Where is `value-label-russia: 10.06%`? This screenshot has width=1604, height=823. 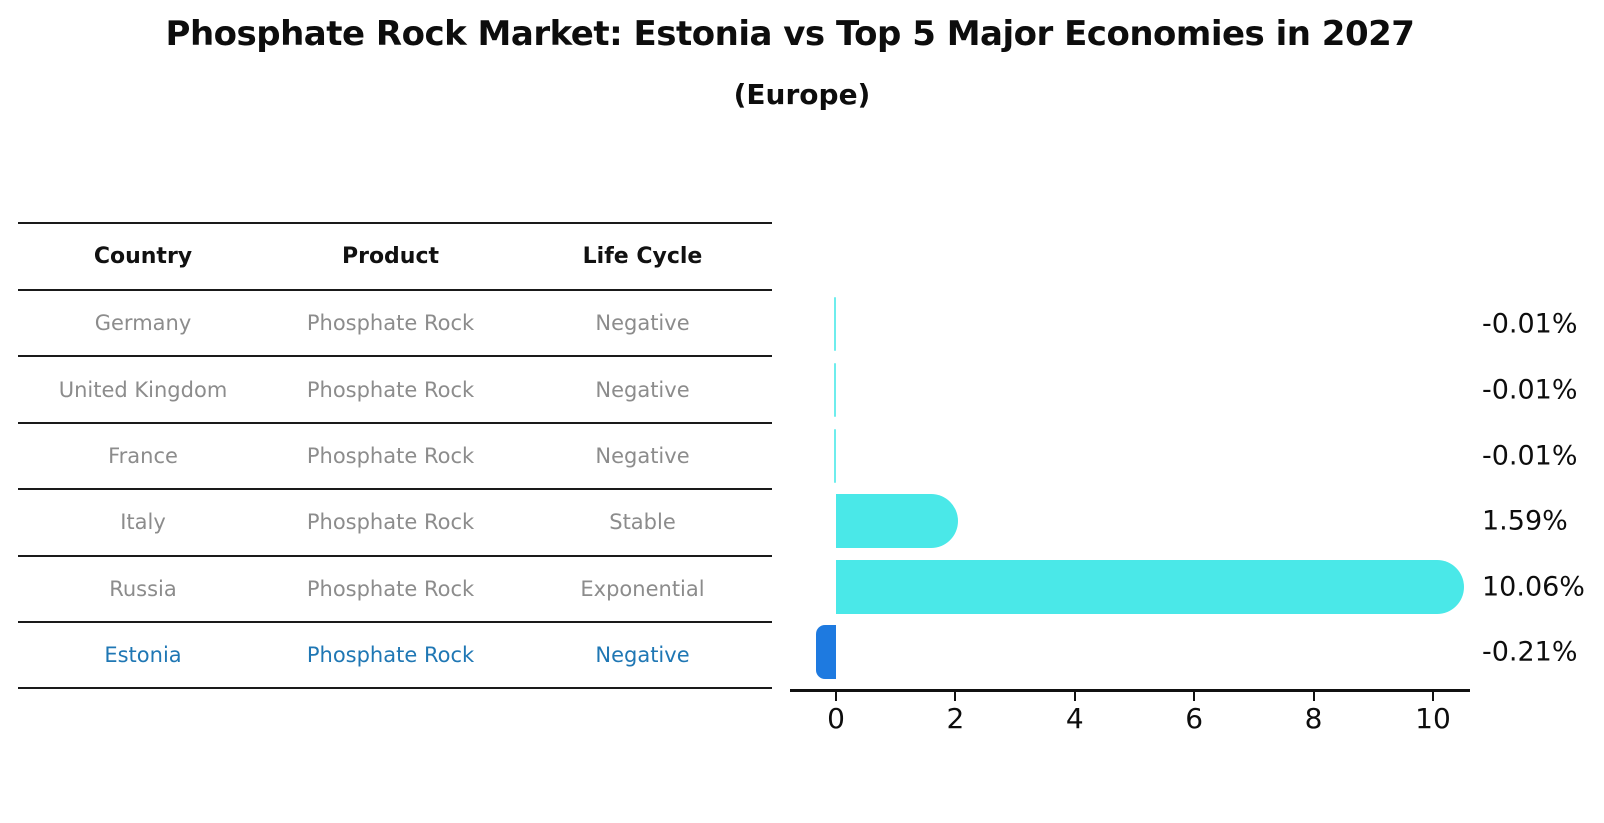
value-label-russia: 10.06% is located at coordinates (1533, 586).